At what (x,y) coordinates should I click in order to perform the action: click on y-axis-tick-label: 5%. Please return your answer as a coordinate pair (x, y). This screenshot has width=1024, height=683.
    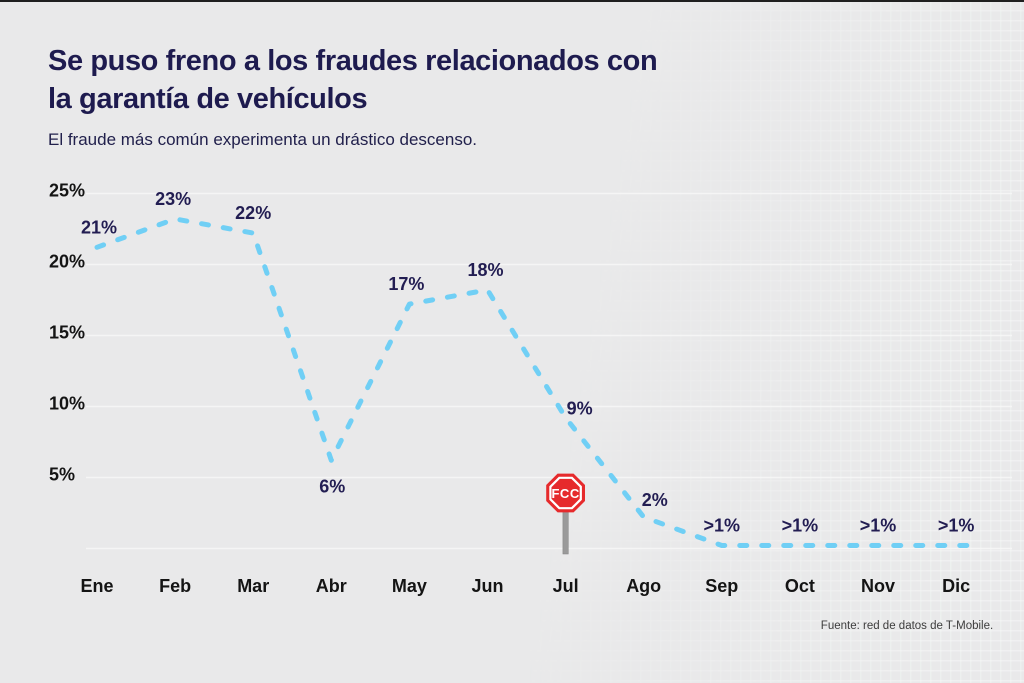
    Looking at the image, I should click on (62, 475).